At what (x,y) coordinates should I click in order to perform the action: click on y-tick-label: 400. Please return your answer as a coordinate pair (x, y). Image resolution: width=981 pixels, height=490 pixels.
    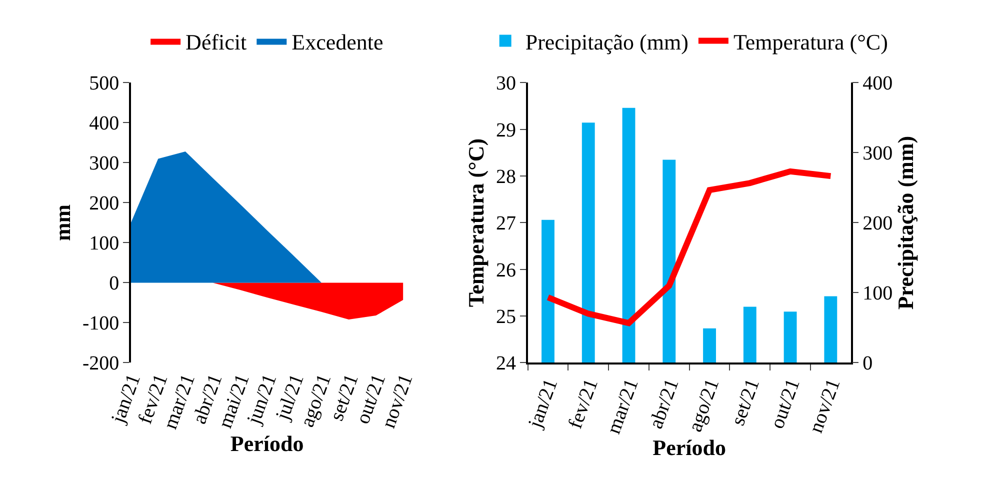
    Looking at the image, I should click on (104, 123).